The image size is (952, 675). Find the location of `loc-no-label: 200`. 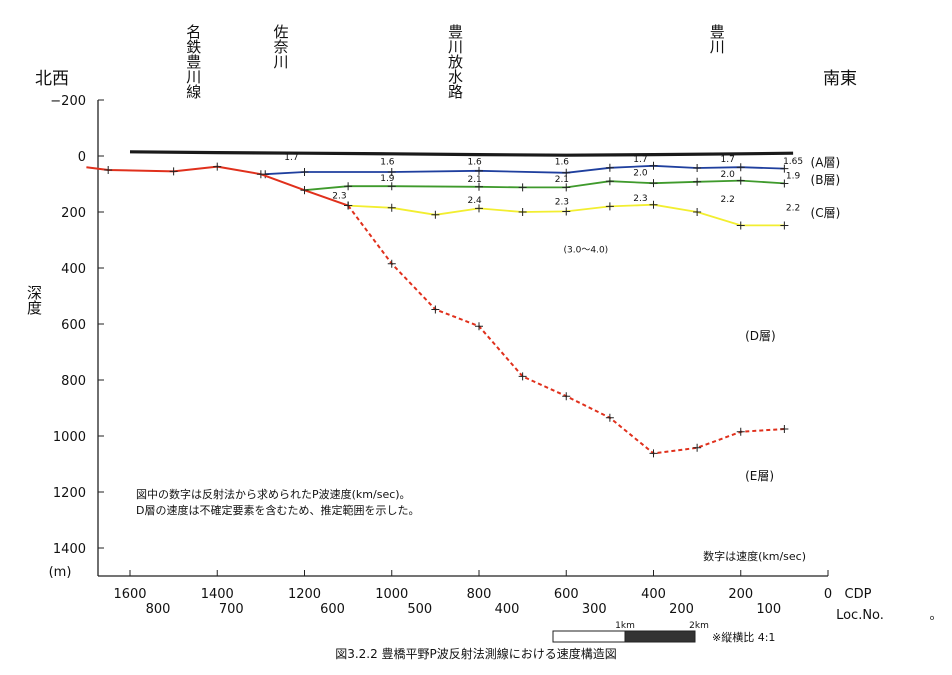

loc-no-label: 200 is located at coordinates (681, 609).